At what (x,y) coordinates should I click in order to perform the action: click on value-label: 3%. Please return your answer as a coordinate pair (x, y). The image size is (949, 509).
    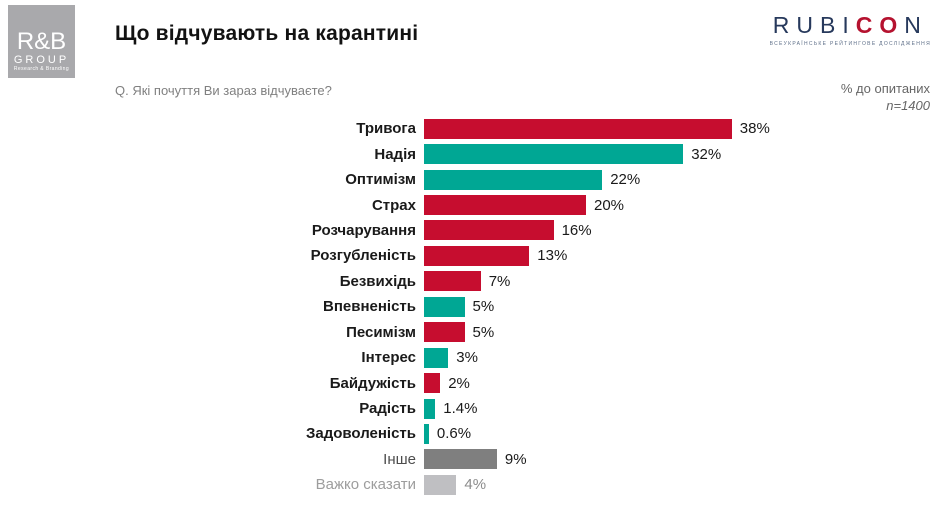
    Looking at the image, I should click on (467, 358).